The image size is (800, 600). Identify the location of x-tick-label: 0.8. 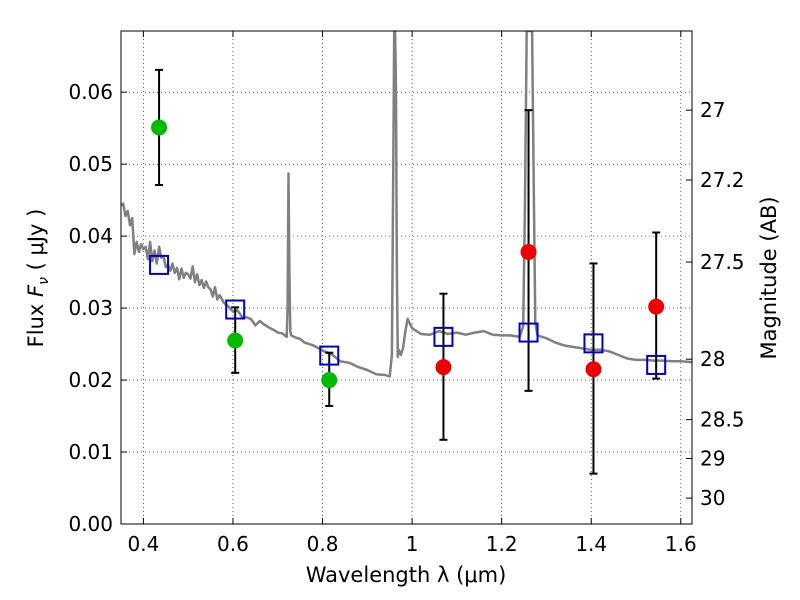
(323, 544).